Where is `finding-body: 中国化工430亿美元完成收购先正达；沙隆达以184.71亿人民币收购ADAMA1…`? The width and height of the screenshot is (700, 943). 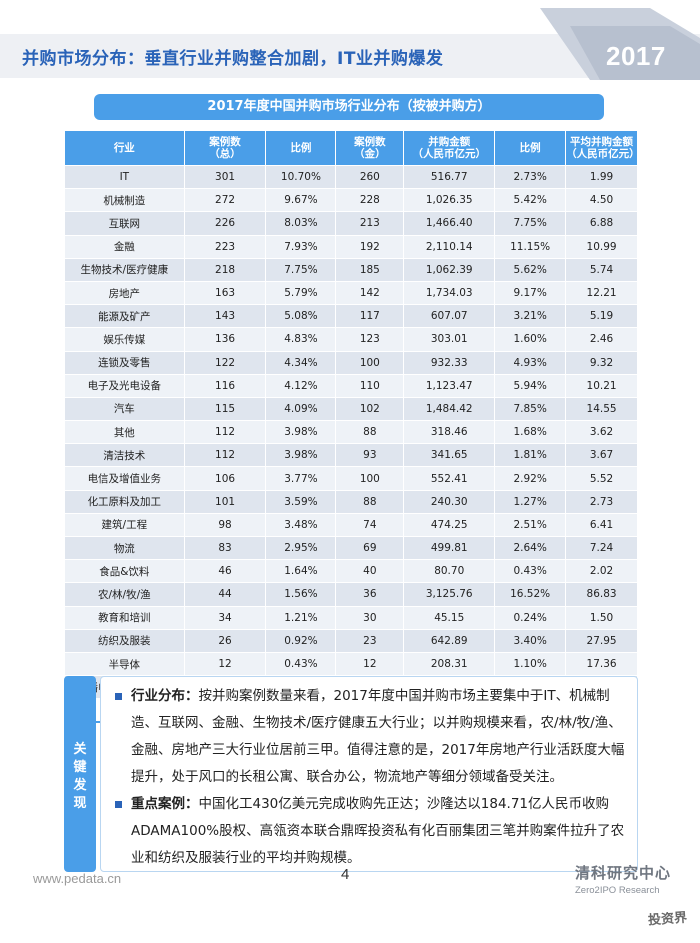 finding-body: 中国化工430亿美元完成收购先正达；沙隆达以184.71亿人民币收购ADAMA1… is located at coordinates (378, 831).